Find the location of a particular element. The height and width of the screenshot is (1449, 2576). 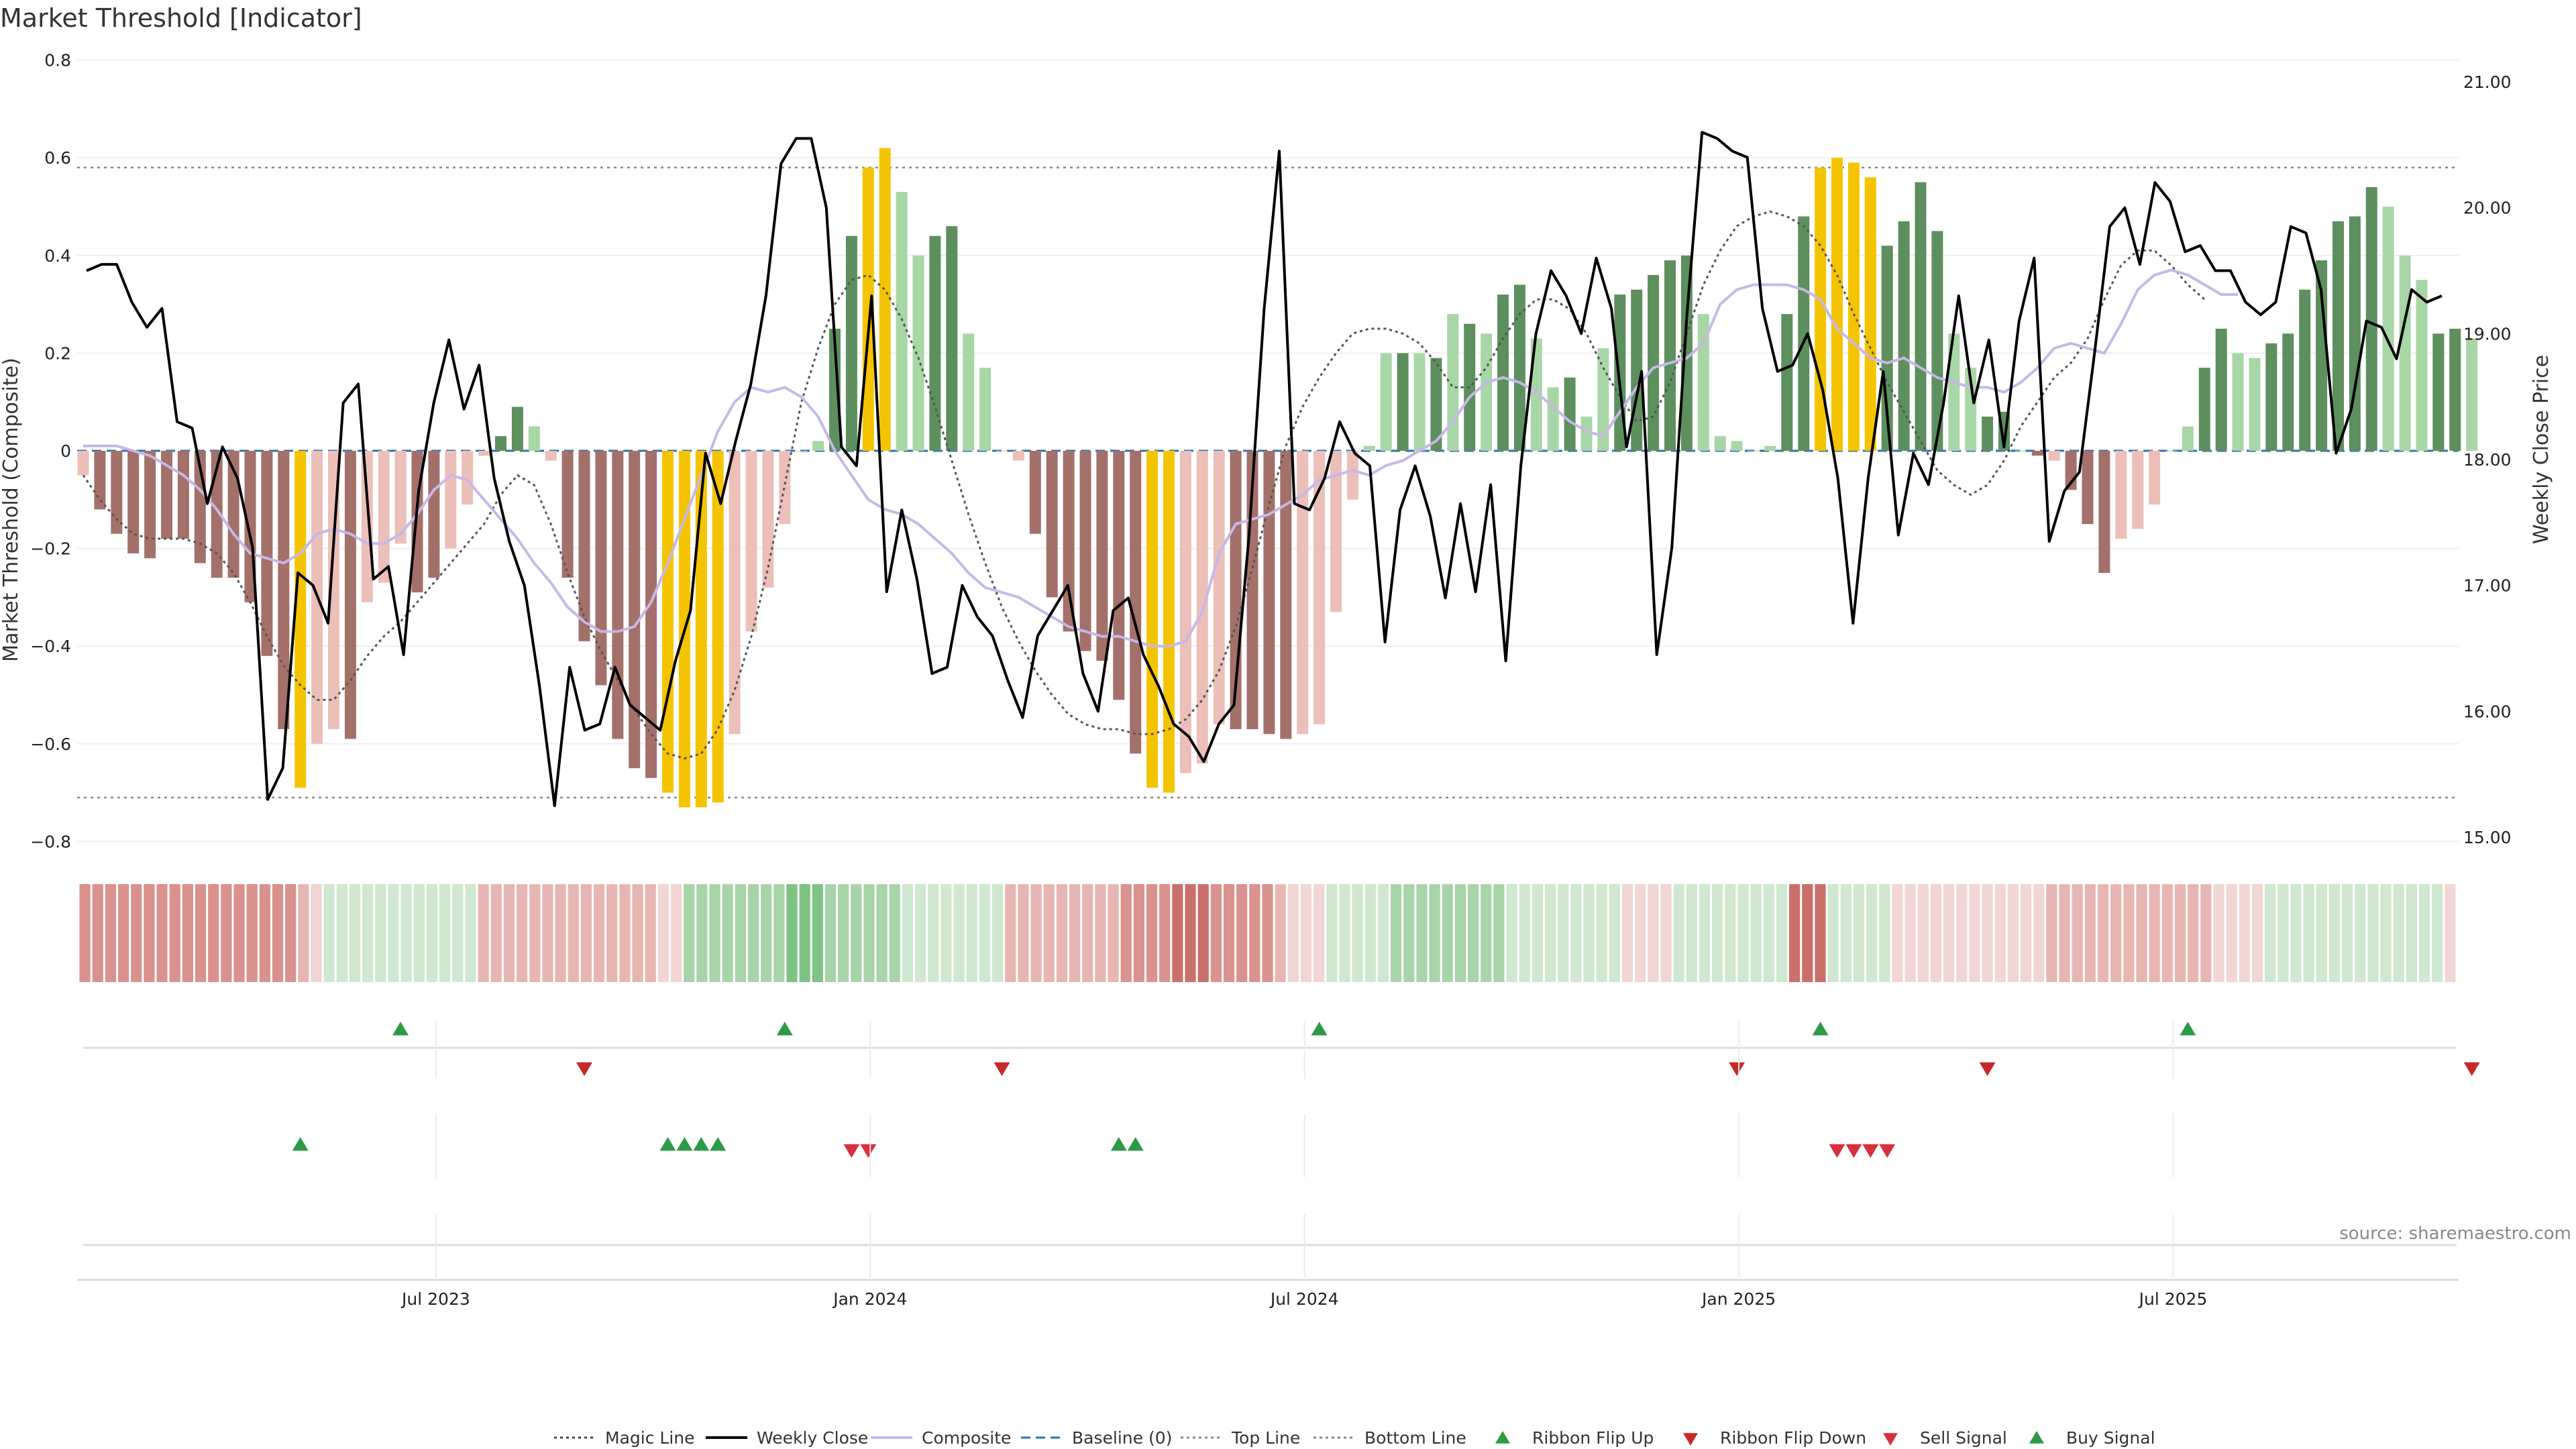

legend-swatch is located at coordinates (1890, 1439).